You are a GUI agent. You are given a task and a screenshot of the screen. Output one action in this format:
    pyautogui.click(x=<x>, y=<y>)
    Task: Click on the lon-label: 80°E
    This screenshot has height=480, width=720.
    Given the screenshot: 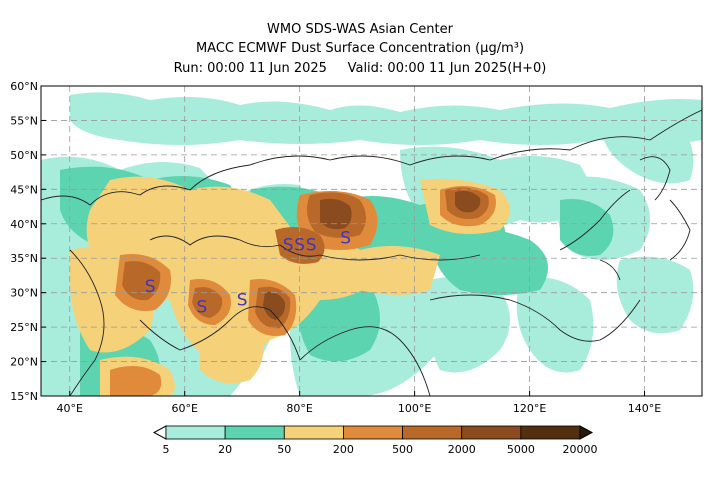 What is the action you would take?
    pyautogui.click(x=299, y=408)
    